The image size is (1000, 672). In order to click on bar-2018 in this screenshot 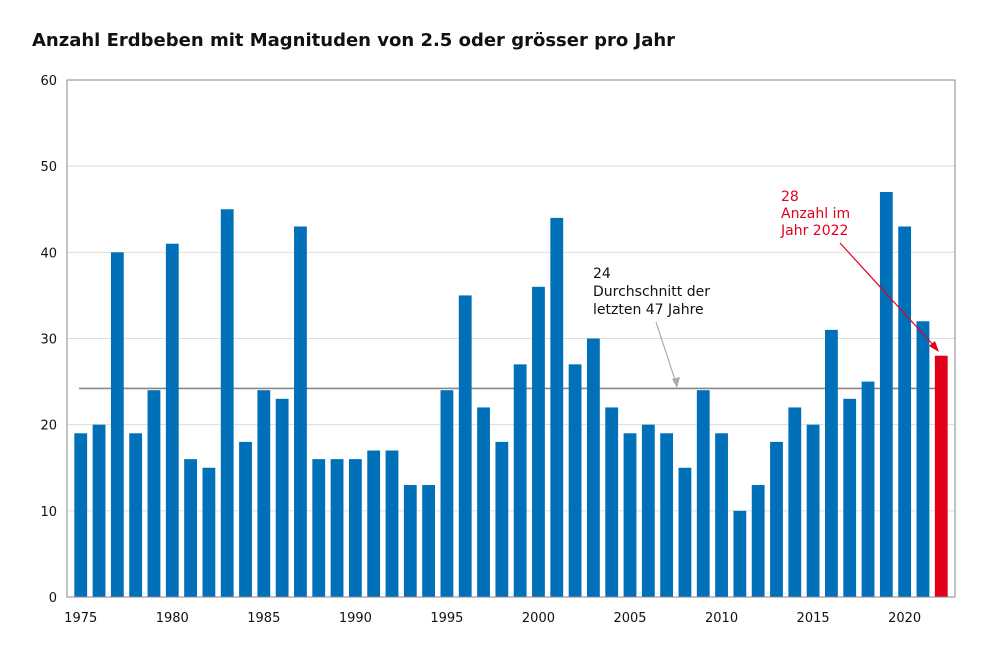, I will do `click(868, 489)`.